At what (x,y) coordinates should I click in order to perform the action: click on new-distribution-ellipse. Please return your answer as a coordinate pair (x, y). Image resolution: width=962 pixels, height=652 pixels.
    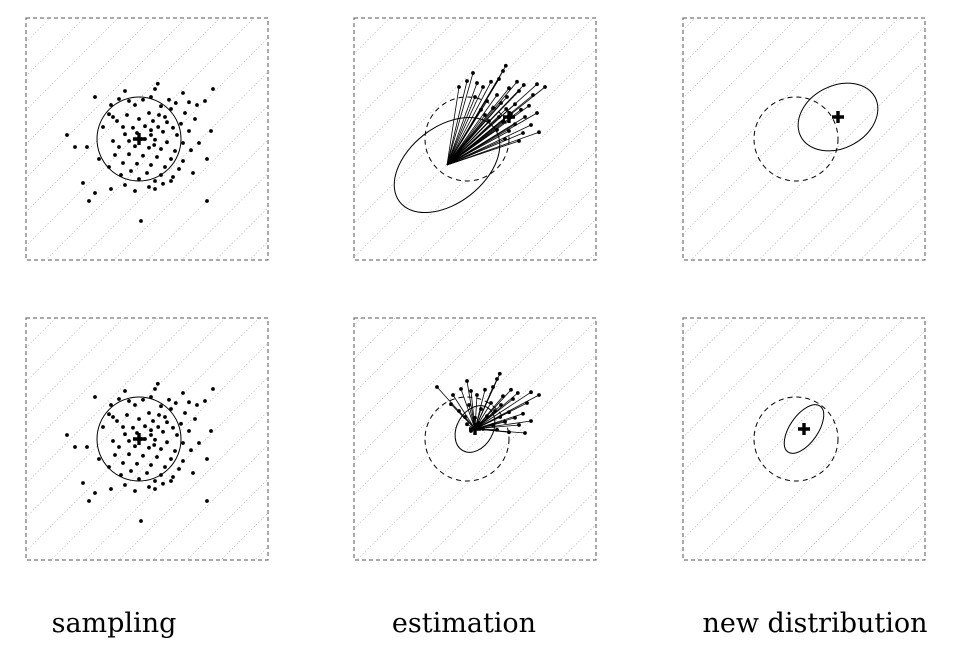
    Looking at the image, I should click on (804, 429).